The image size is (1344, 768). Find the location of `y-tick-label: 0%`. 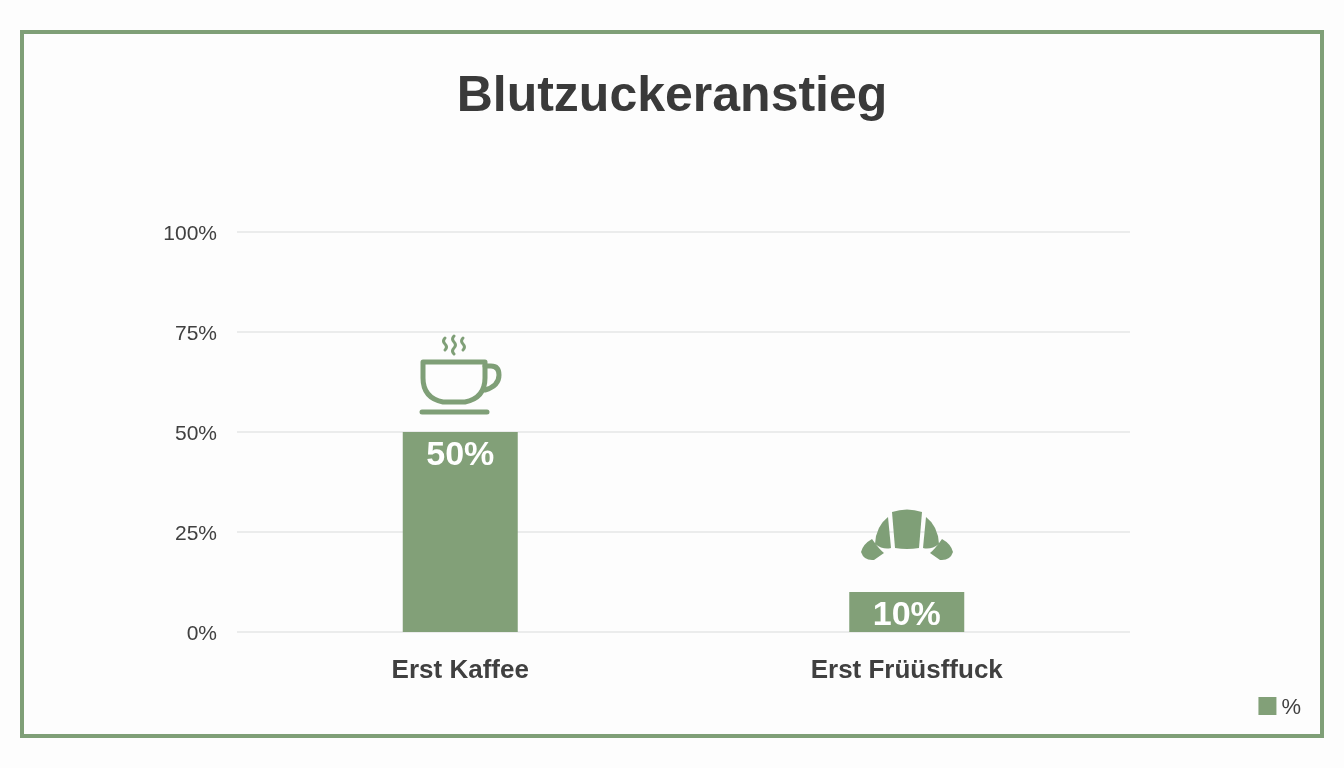

y-tick-label: 0% is located at coordinates (201, 632).